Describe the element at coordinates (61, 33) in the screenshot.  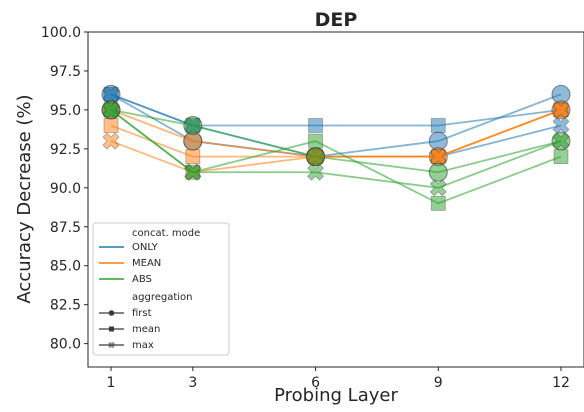
I see `y-tick-label: 100.0` at that location.